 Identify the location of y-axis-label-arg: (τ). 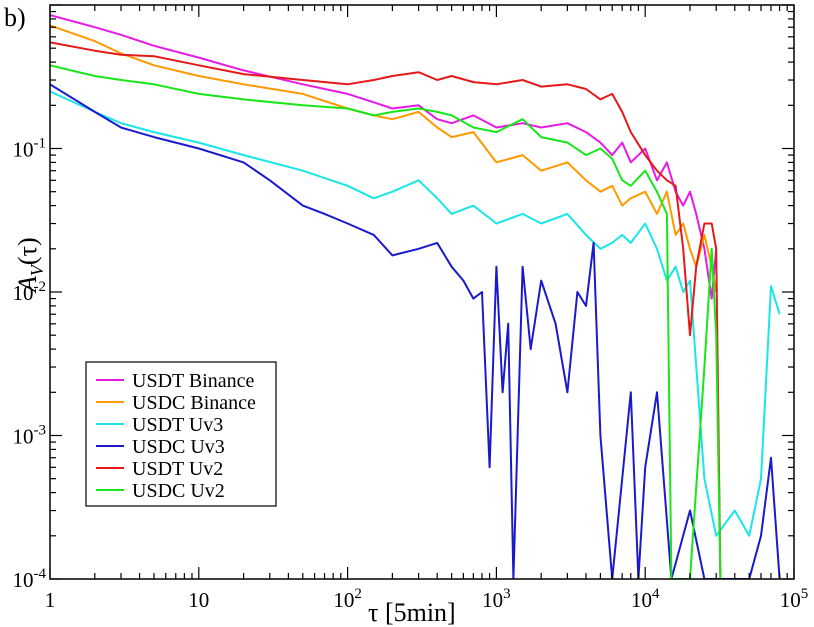
(27, 251).